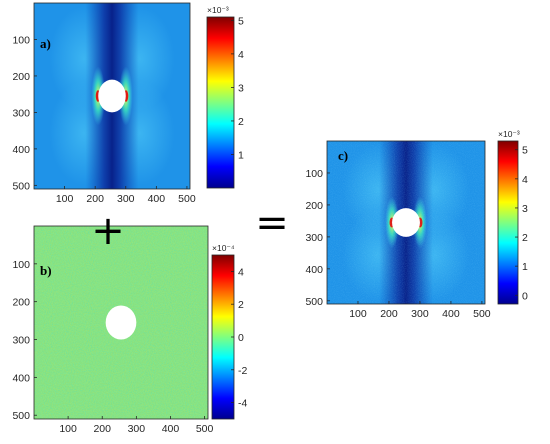  I want to click on colorbar-tick-label: -4, so click(242, 404).